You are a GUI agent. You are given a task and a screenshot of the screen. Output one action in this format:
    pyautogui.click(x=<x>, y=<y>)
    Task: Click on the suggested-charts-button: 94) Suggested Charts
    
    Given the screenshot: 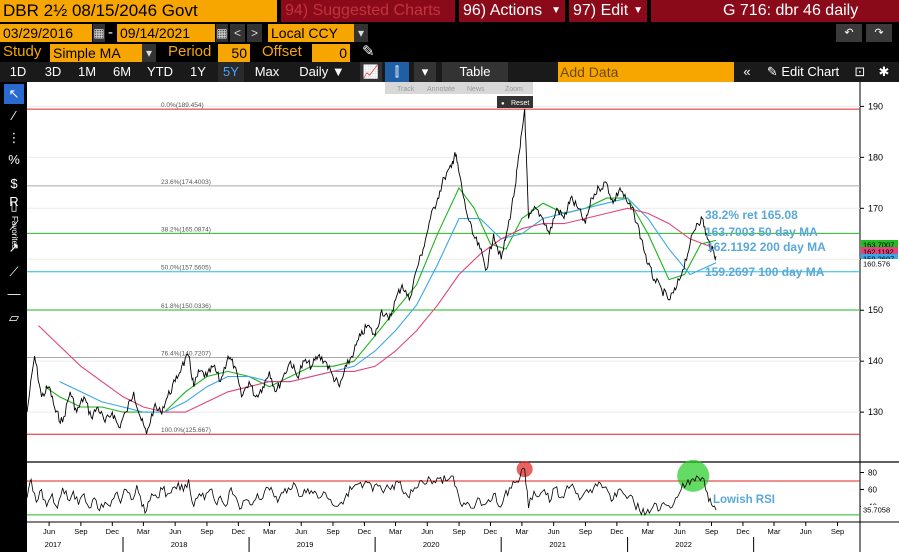 What is the action you would take?
    pyautogui.click(x=368, y=11)
    